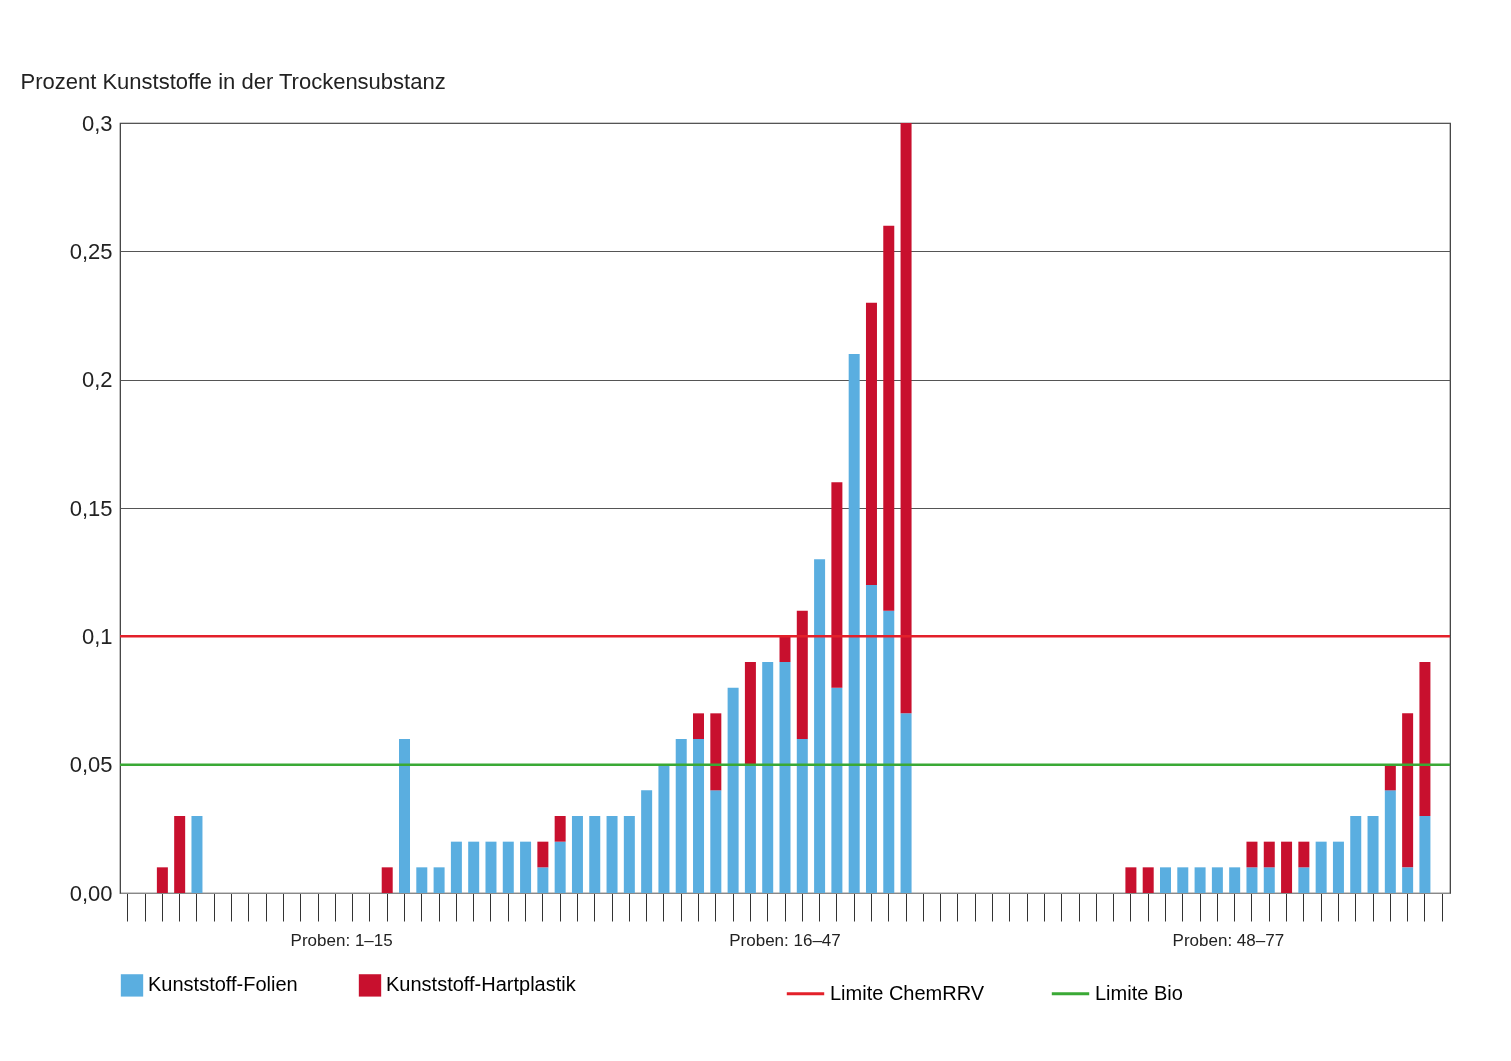  What do you see at coordinates (97, 380) in the screenshot?
I see `y-tick-label: 0,2` at bounding box center [97, 380].